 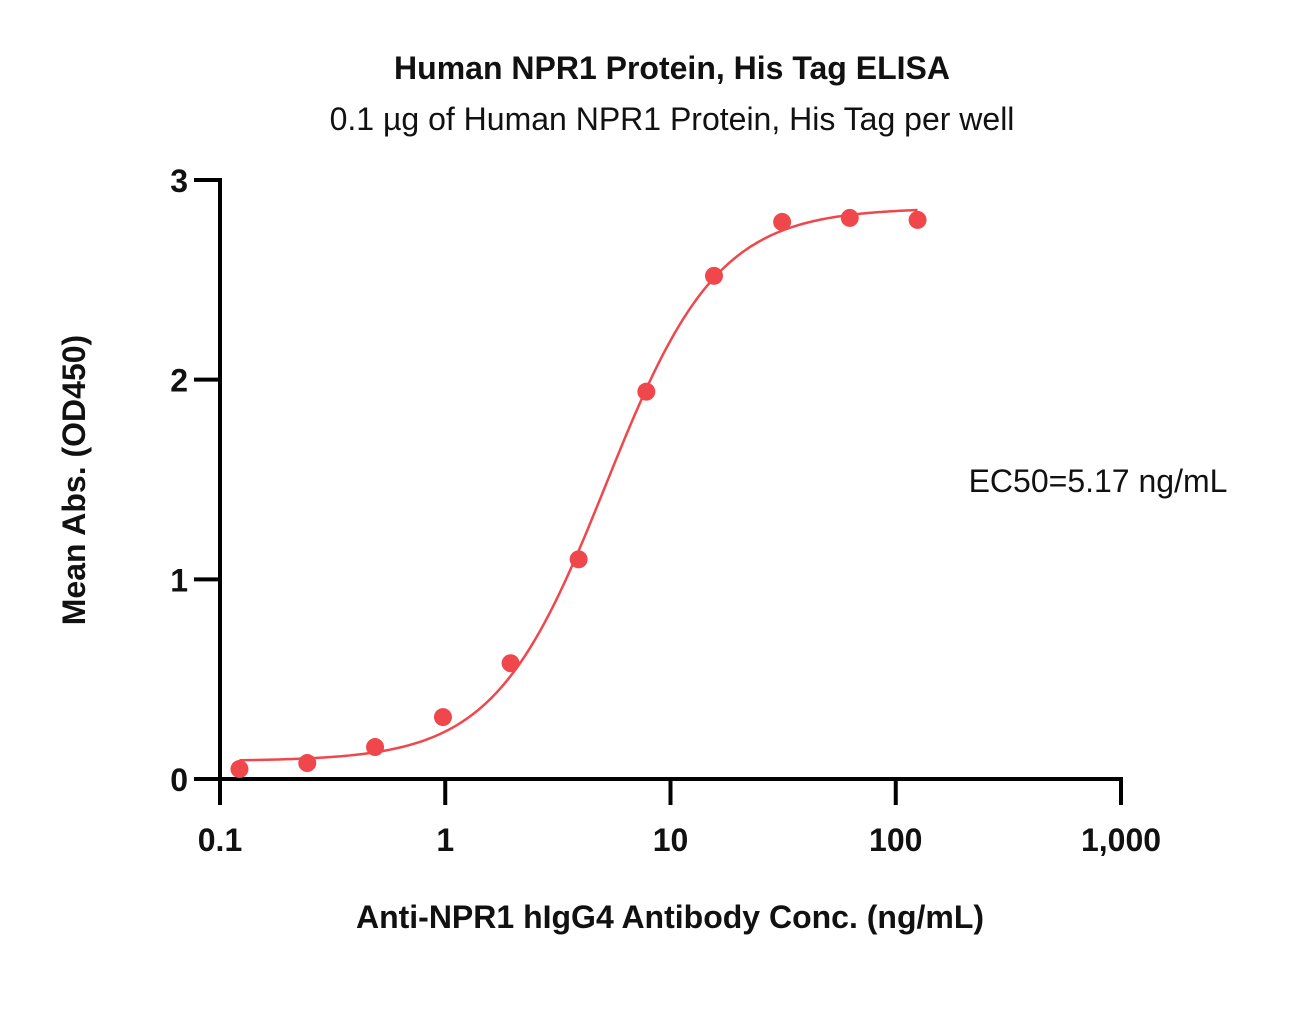 What do you see at coordinates (895, 840) in the screenshot?
I see `x-tick-label: 100` at bounding box center [895, 840].